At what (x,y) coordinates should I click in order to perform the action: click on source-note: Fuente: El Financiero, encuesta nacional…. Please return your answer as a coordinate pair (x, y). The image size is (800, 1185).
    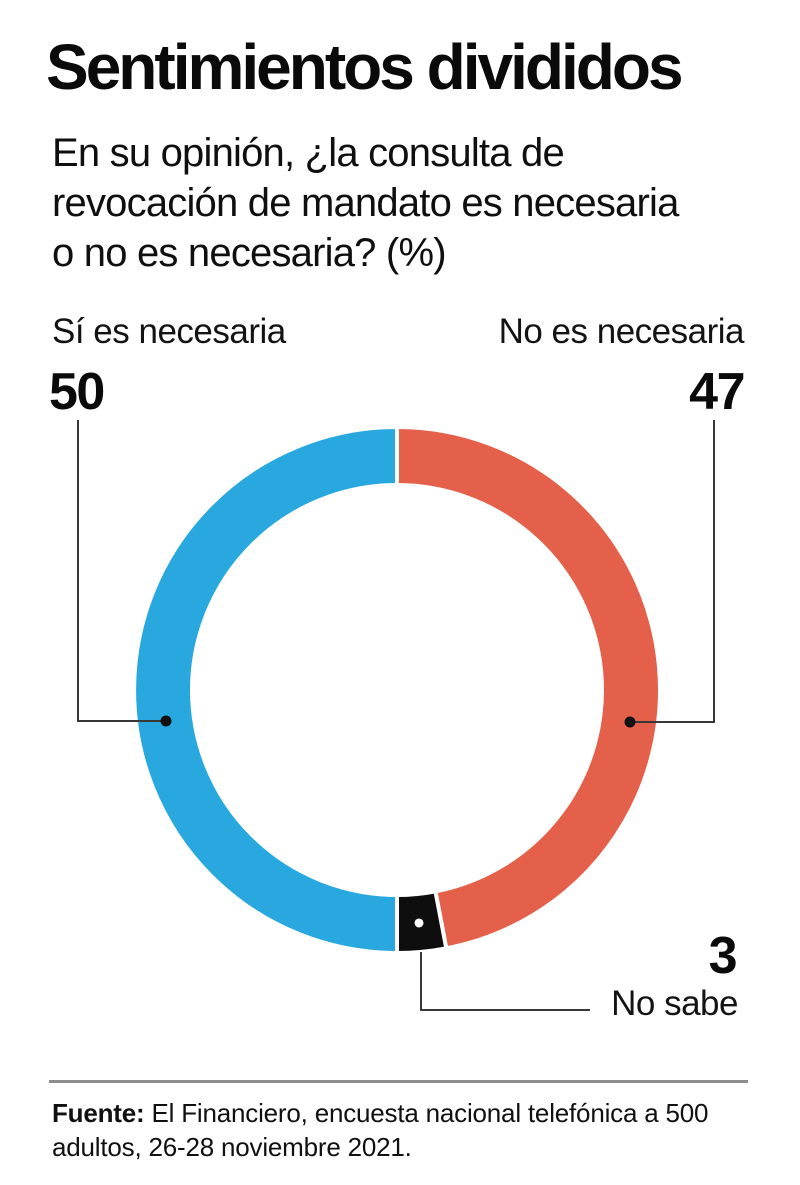
    Looking at the image, I should click on (407, 1130).